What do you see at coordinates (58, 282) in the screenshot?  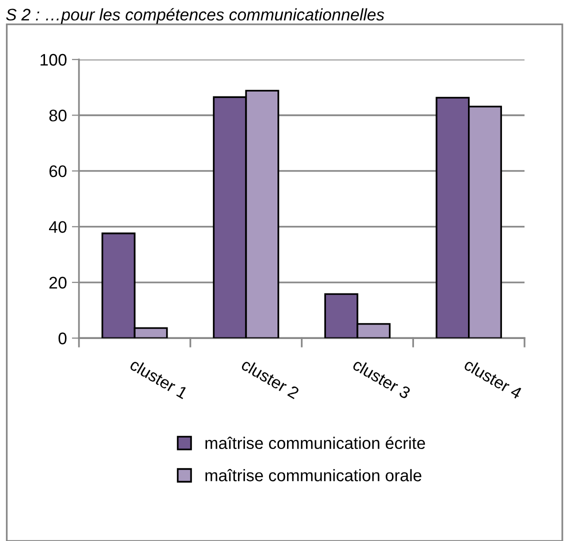 I see `y-tick-label: 20` at bounding box center [58, 282].